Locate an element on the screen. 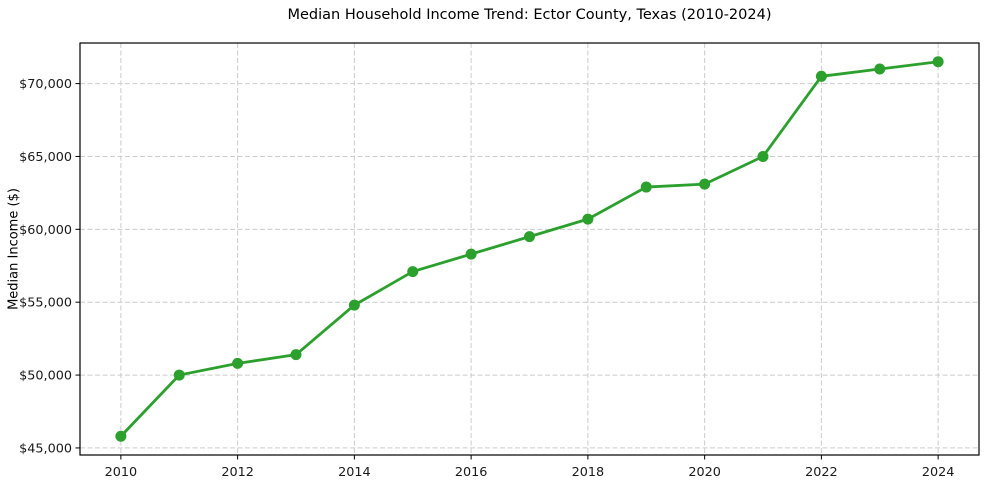  y-tick-label: $55,000 is located at coordinates (45, 303).